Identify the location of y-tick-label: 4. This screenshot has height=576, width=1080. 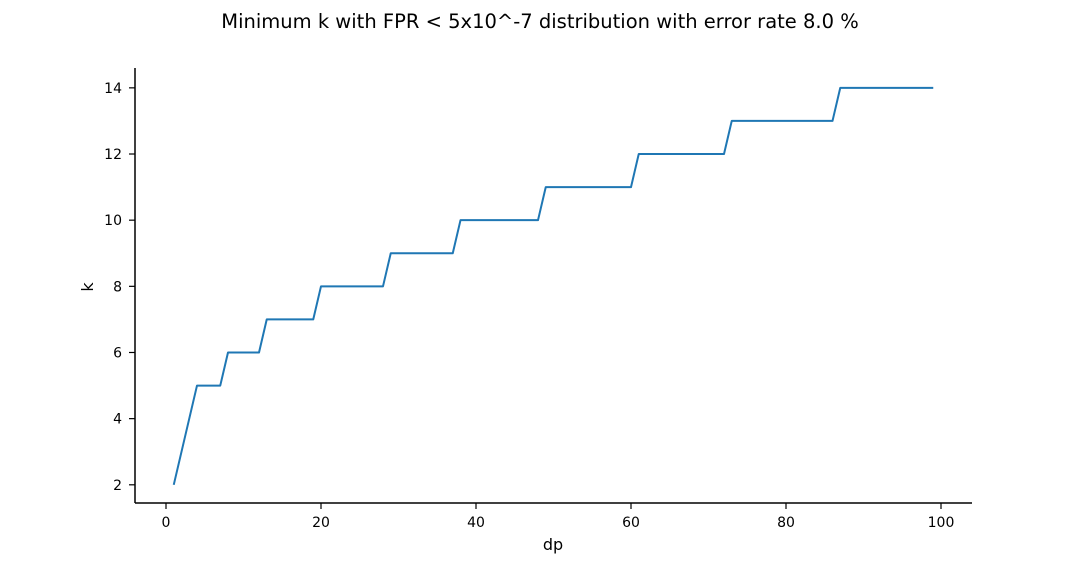
(117, 420).